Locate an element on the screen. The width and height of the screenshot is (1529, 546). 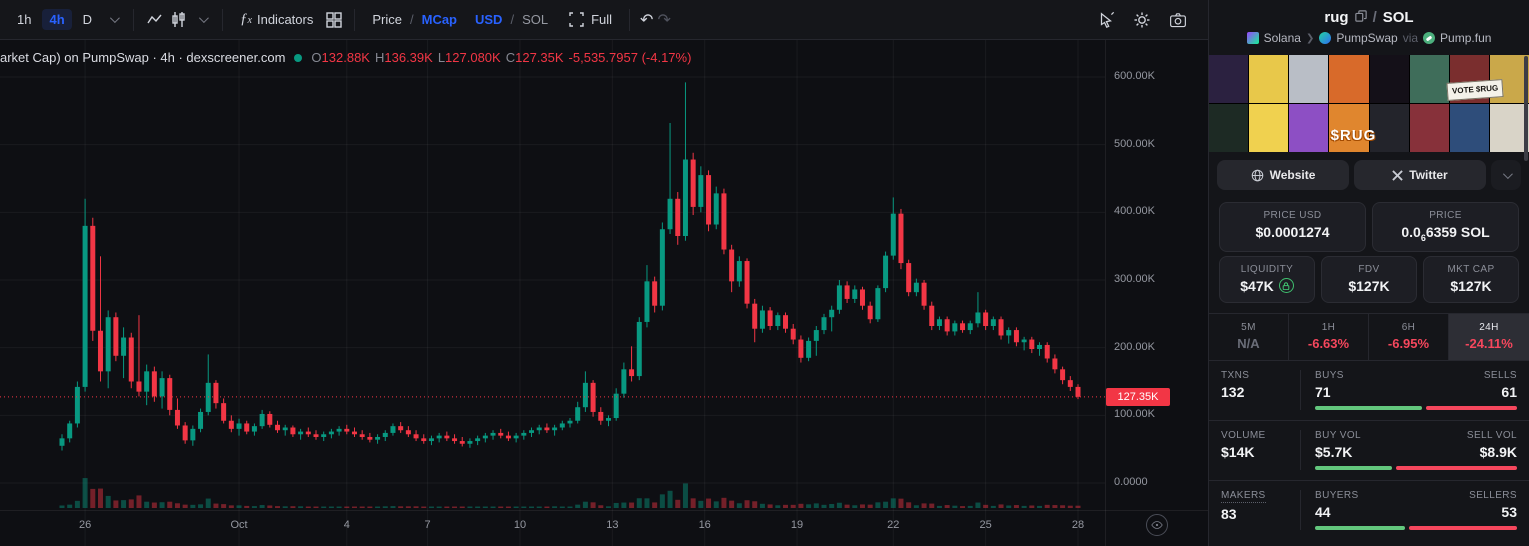
timeframe-performance-row: 5M N/A 1H -6.63% 6H -6.95% 24H -24.11% is located at coordinates (1369, 336).